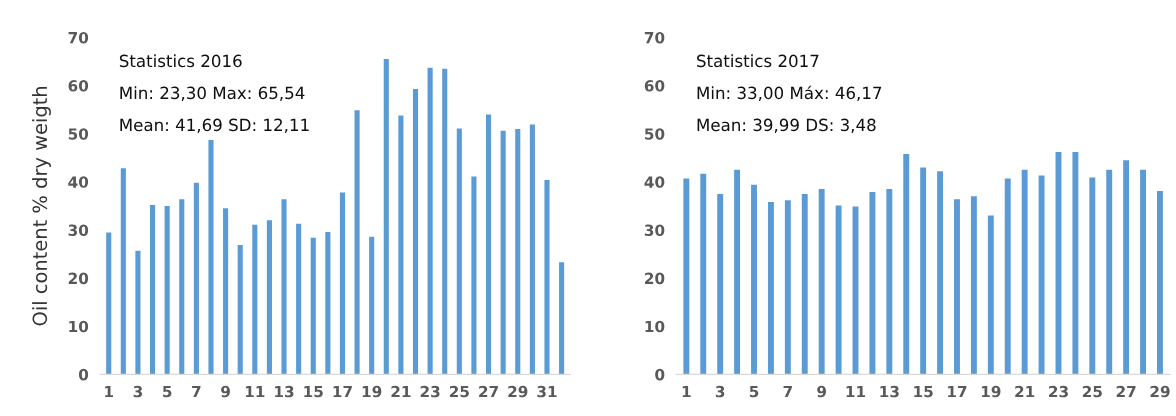 The height and width of the screenshot is (416, 1176). Describe the element at coordinates (41, 206) in the screenshot. I see `y-axis-title: Oil content % dry weigth` at that location.